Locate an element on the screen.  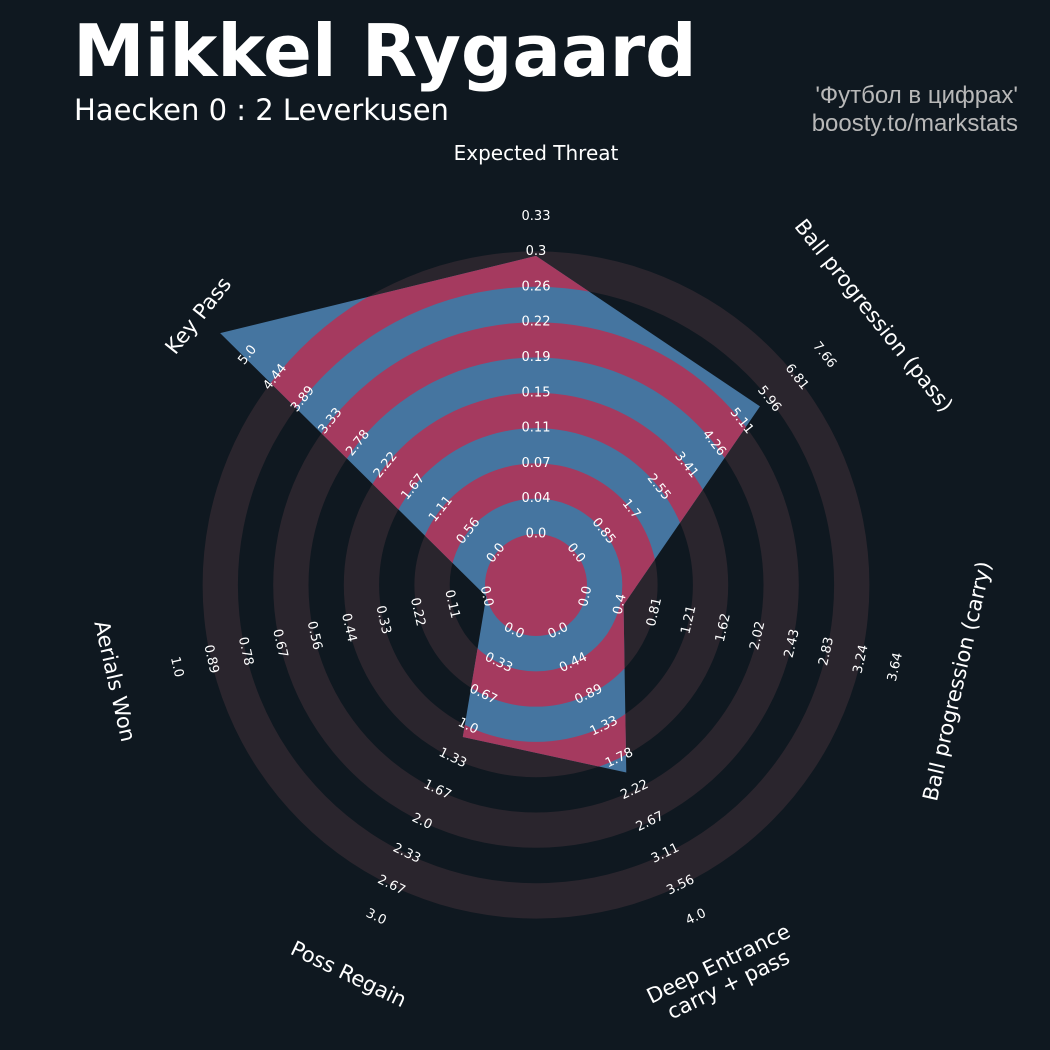
radar-tick-label: 1.0 is located at coordinates (176, 667).